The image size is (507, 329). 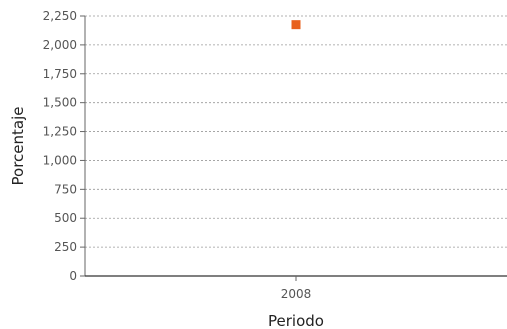 I want to click on y-tick-label: 1,250, so click(x=60, y=132).